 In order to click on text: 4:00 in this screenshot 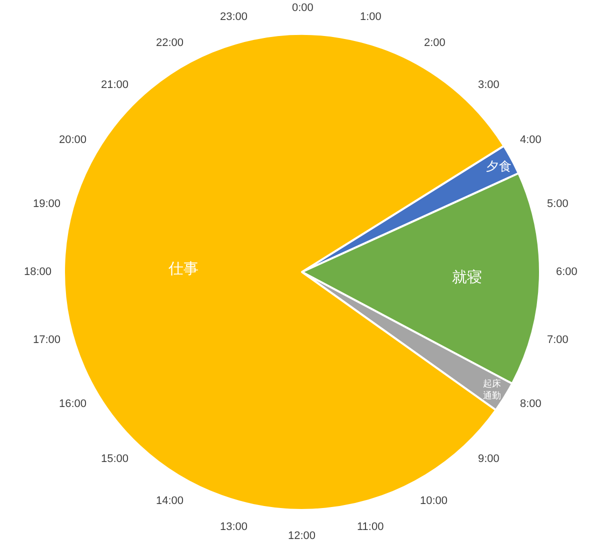, I will do `click(531, 140)`.